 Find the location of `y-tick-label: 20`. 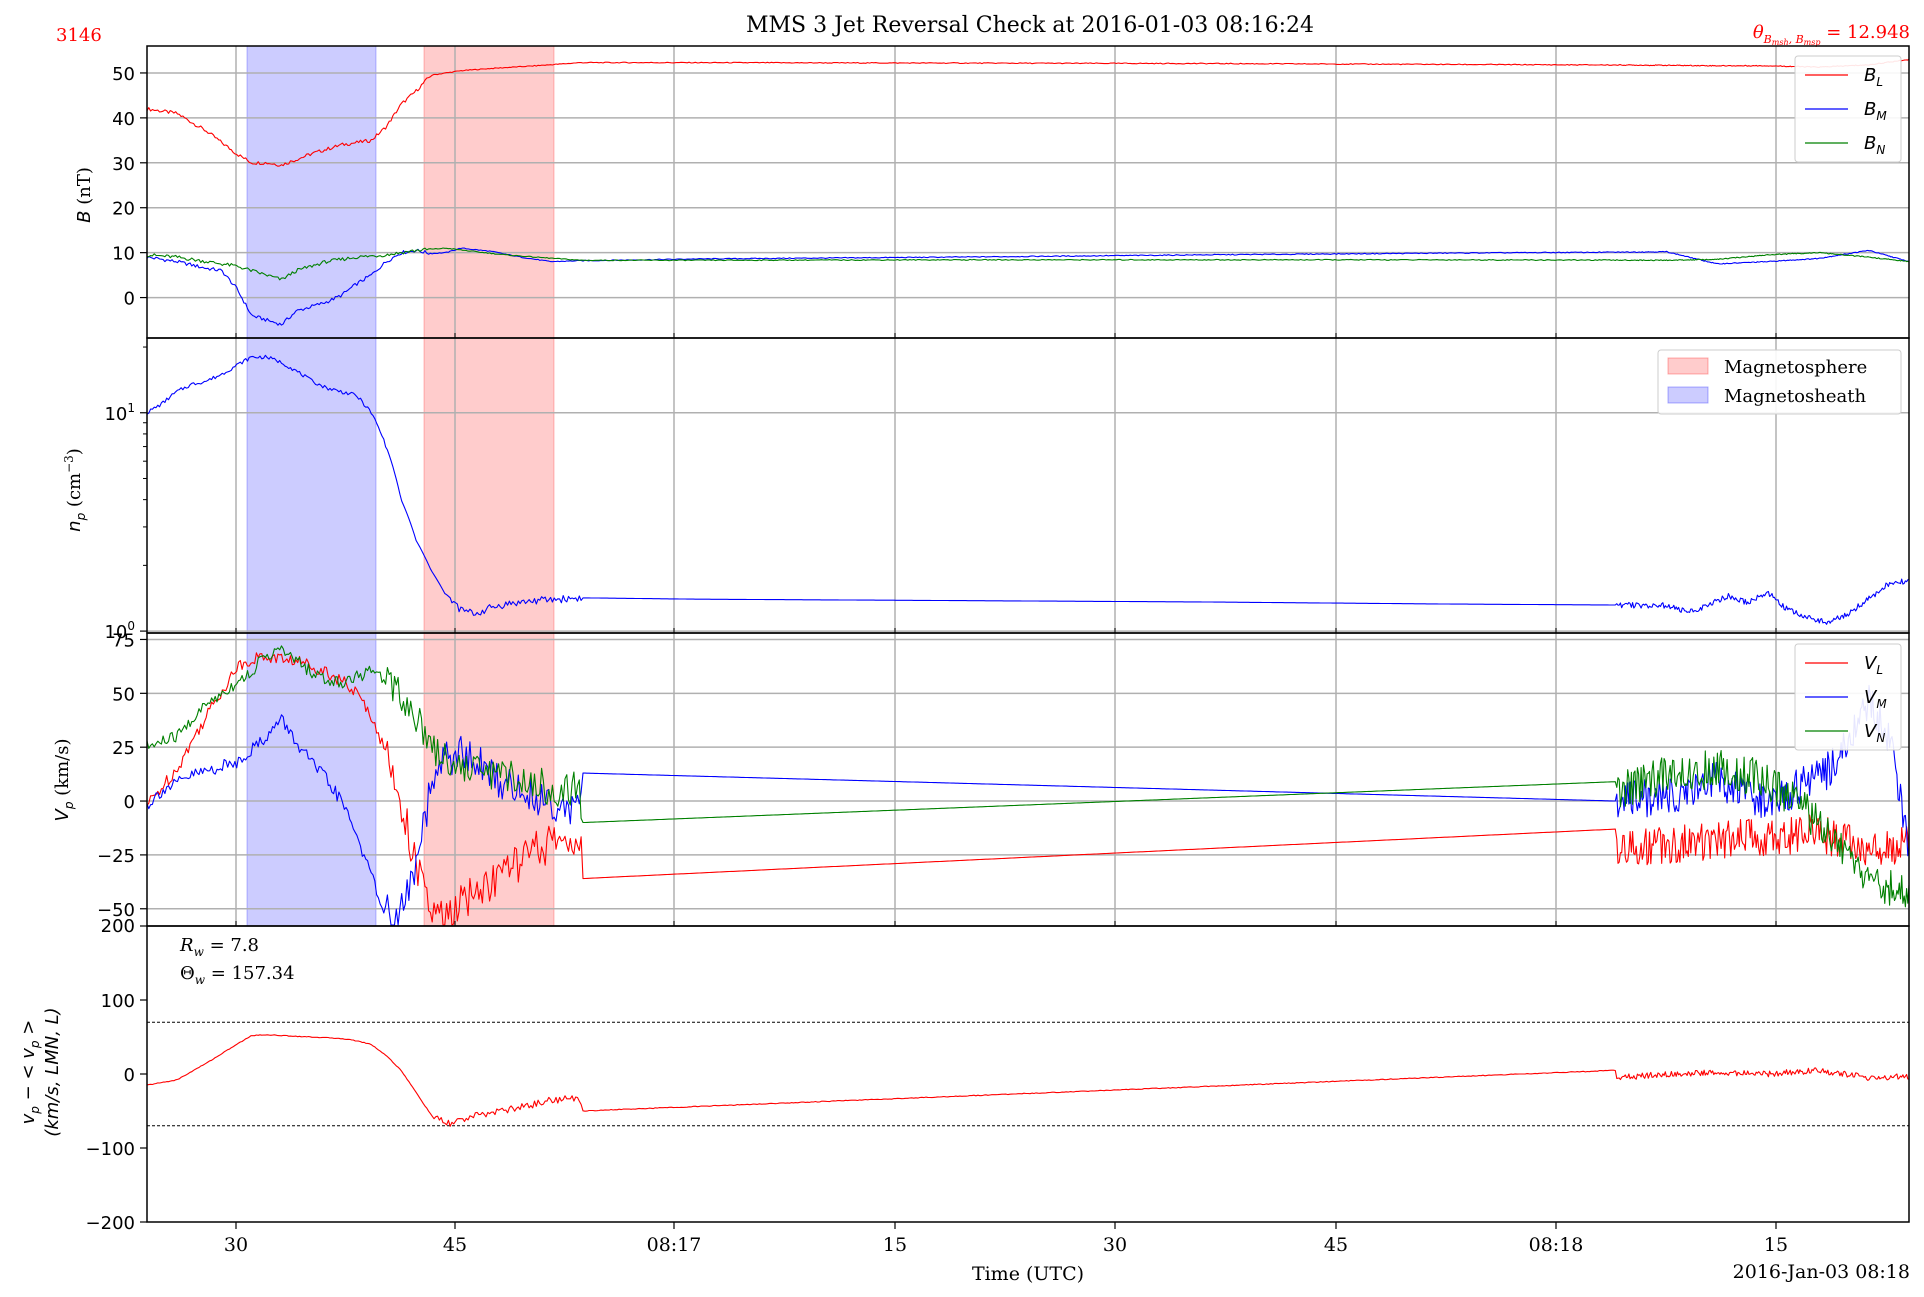

y-tick-label: 20 is located at coordinates (123, 209).